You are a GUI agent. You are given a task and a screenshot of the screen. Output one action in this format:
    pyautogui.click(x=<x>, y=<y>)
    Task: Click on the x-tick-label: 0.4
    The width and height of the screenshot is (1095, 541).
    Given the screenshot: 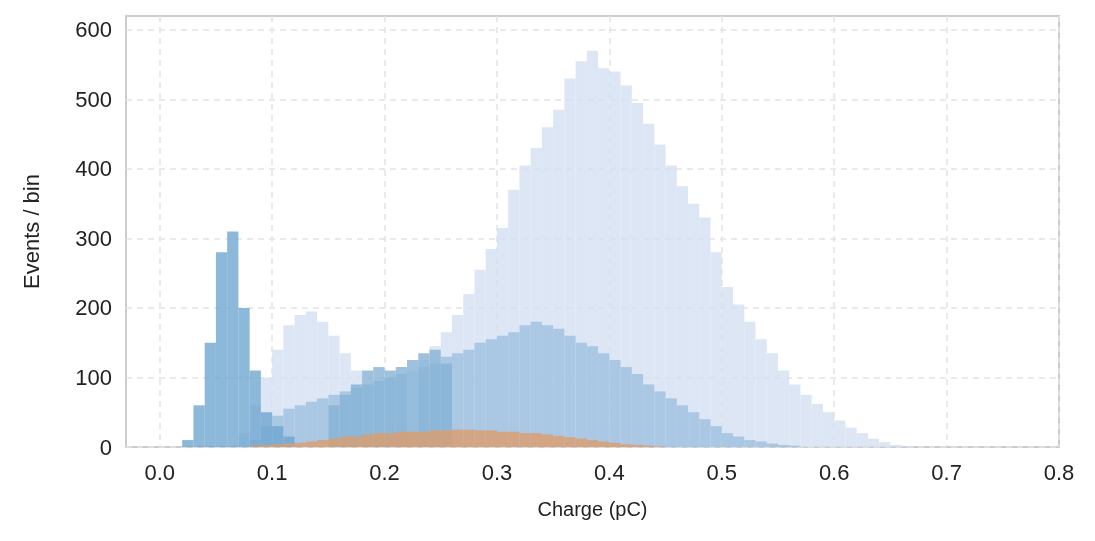 What is the action you would take?
    pyautogui.click(x=609, y=472)
    